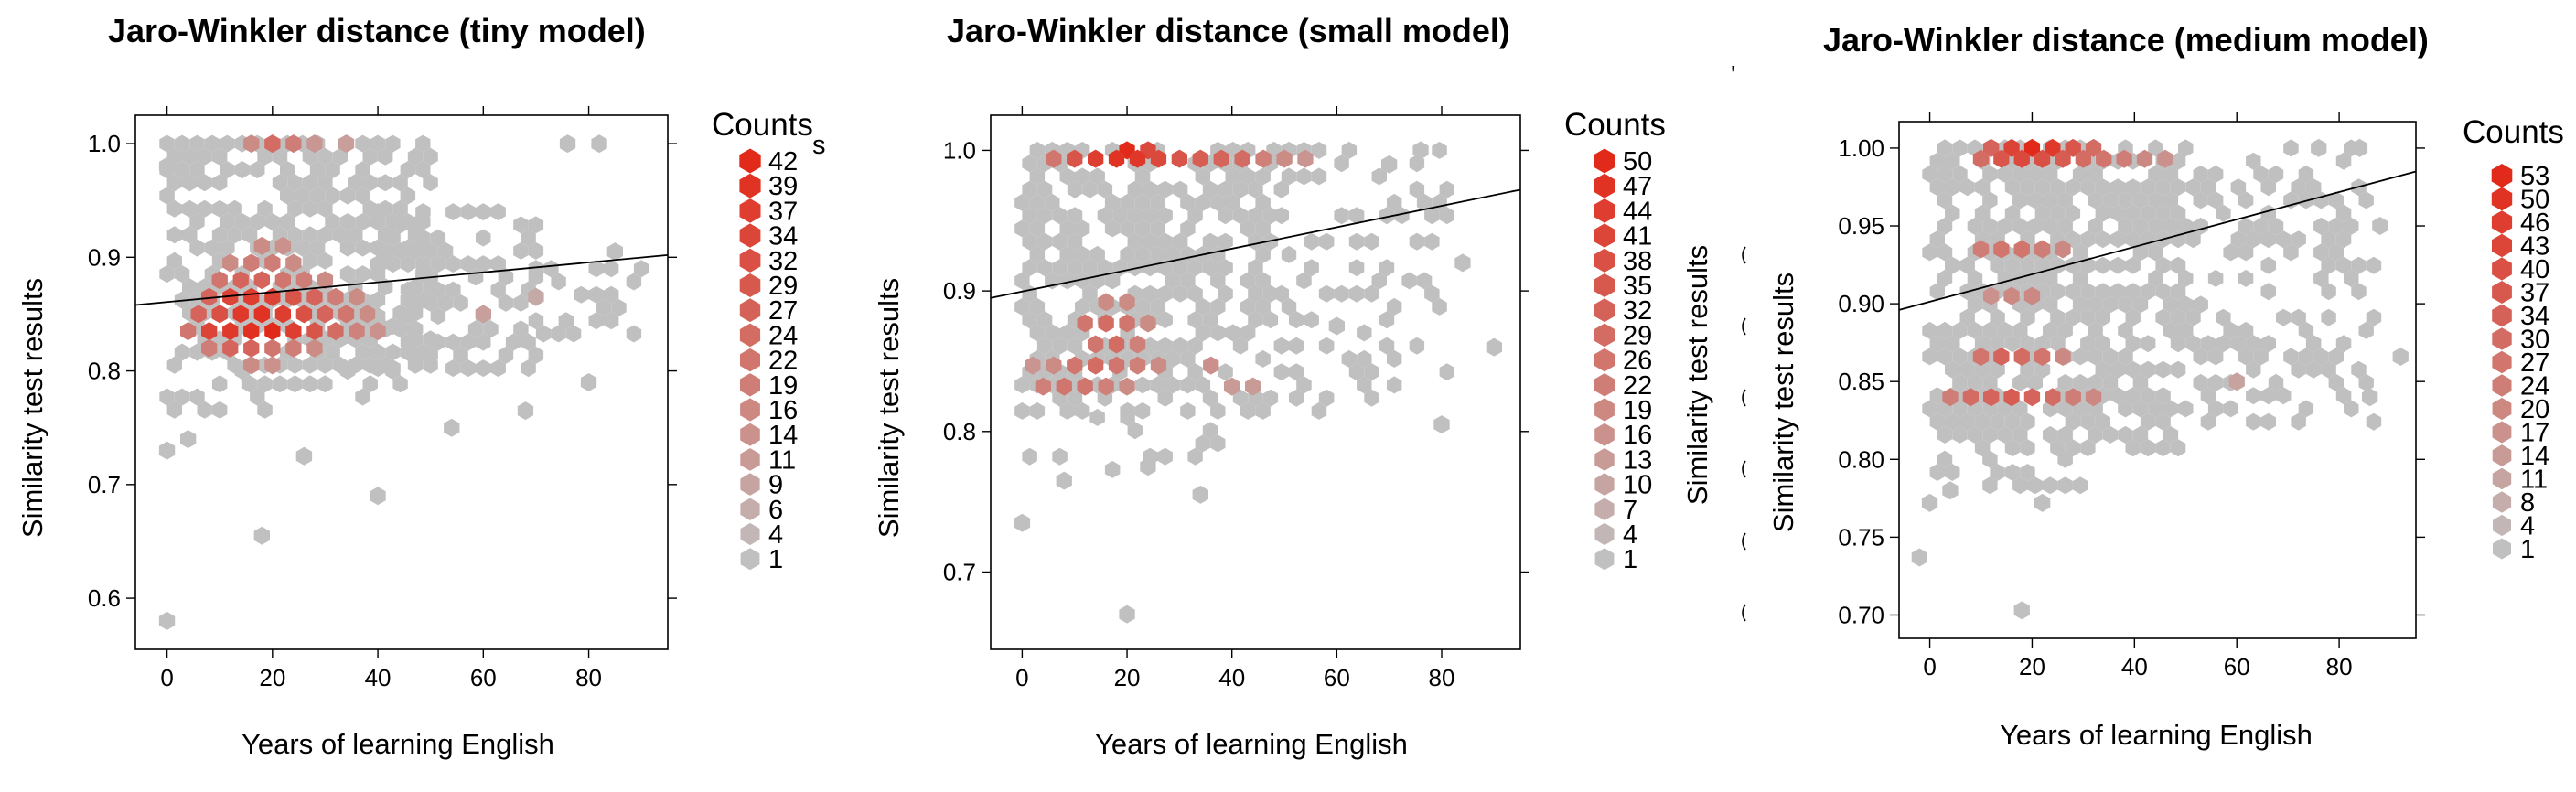 Image resolution: width=2576 pixels, height=792 pixels. I want to click on hexbin-background, so click(1234, 309).